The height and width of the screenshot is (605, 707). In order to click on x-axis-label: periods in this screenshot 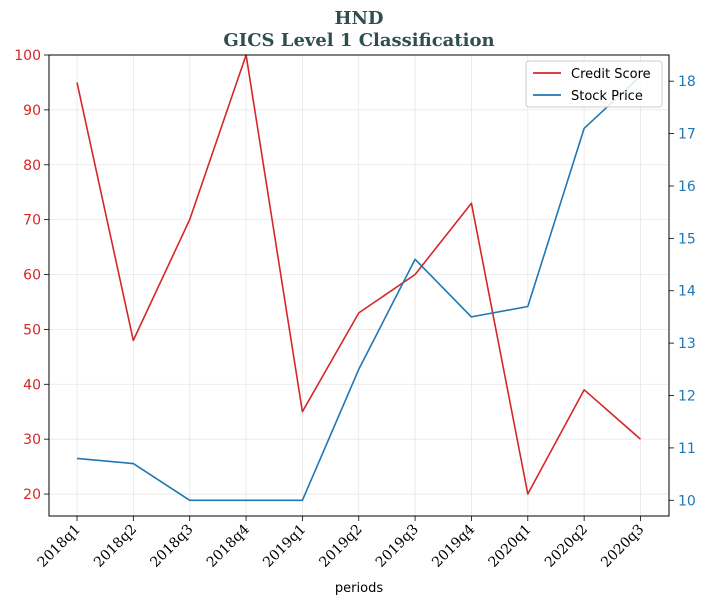, I will do `click(359, 588)`.